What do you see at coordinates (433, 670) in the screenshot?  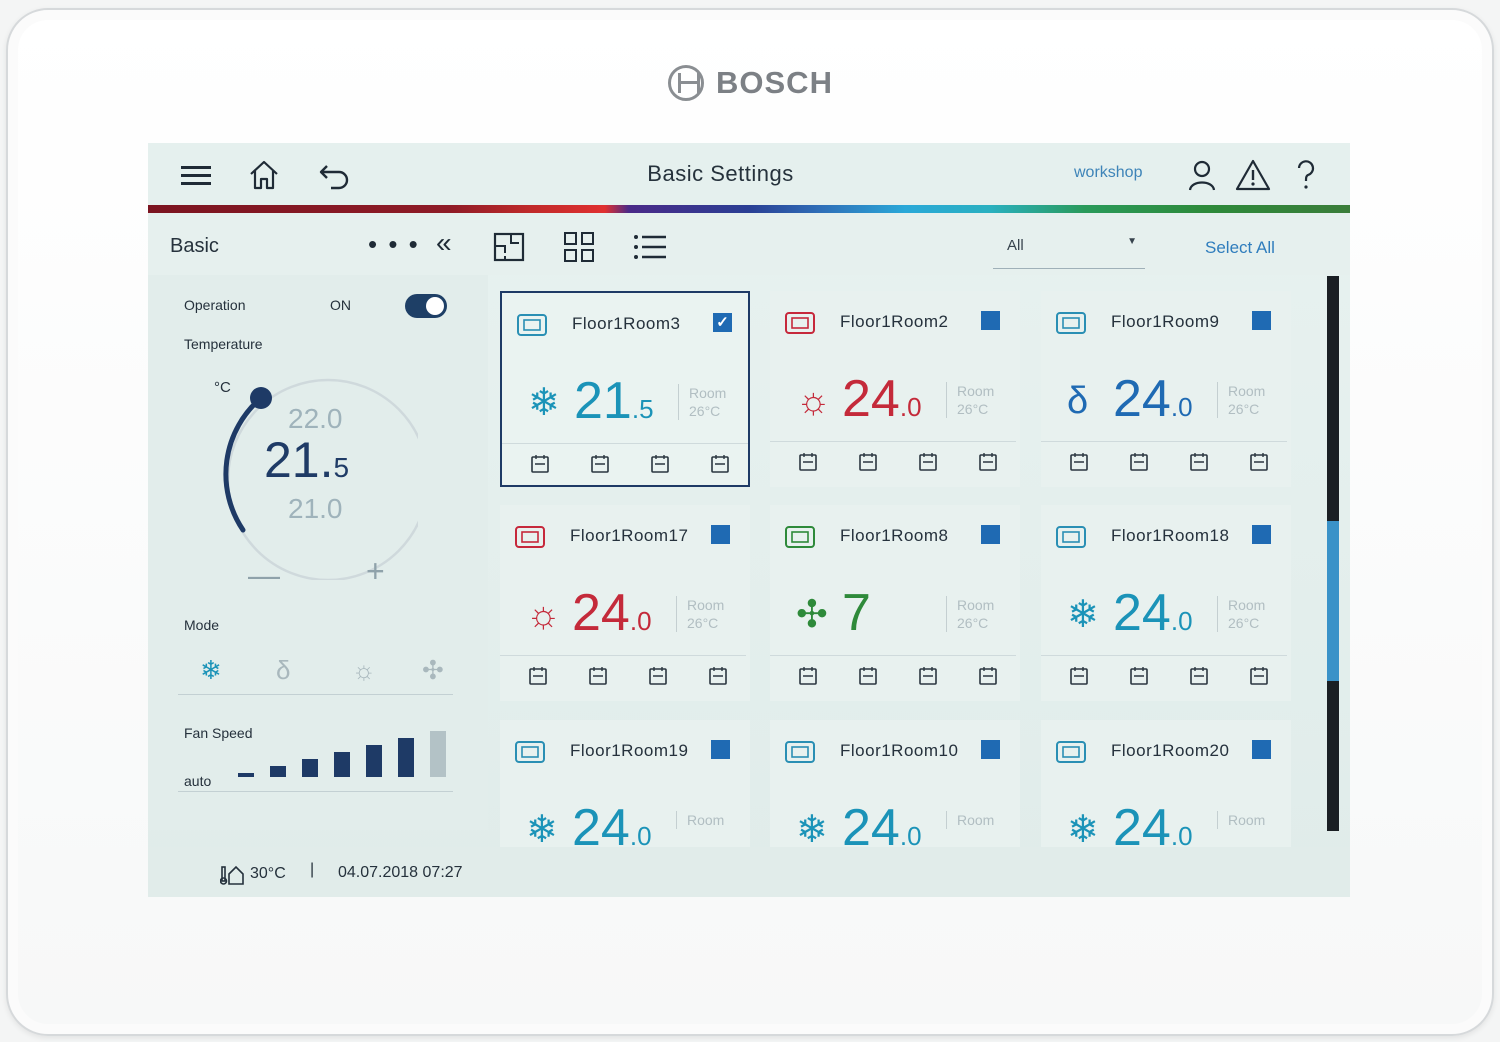 I see `fan-icon: ✣` at bounding box center [433, 670].